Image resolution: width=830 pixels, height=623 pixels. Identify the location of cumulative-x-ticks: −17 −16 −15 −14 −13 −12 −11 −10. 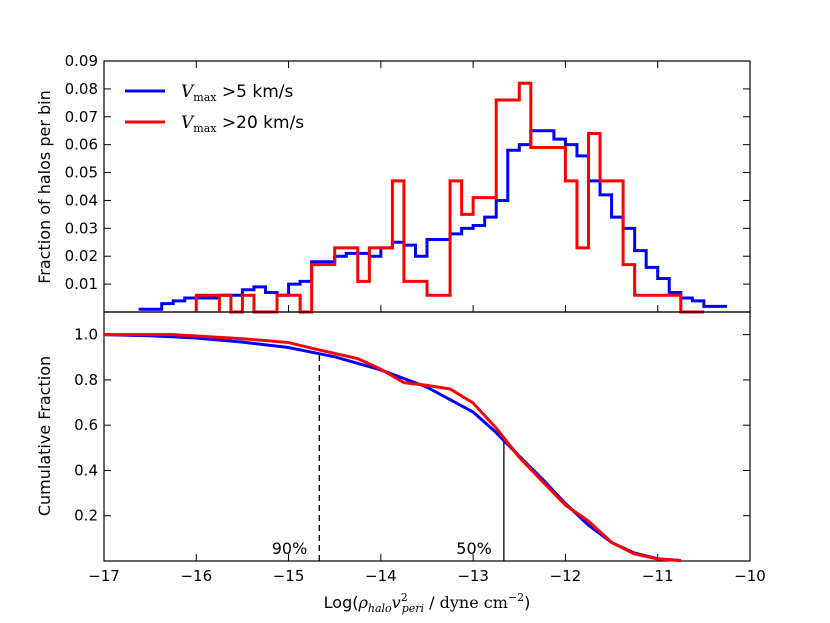
(427, 569).